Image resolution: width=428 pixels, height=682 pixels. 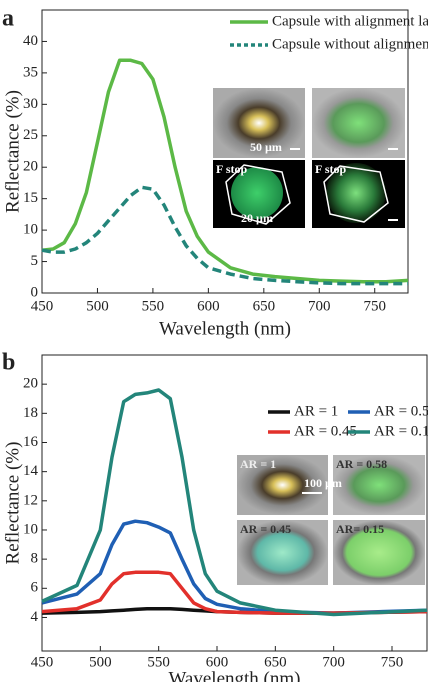 What do you see at coordinates (266, 147) in the screenshot?
I see `inset-label: 50 µm` at bounding box center [266, 147].